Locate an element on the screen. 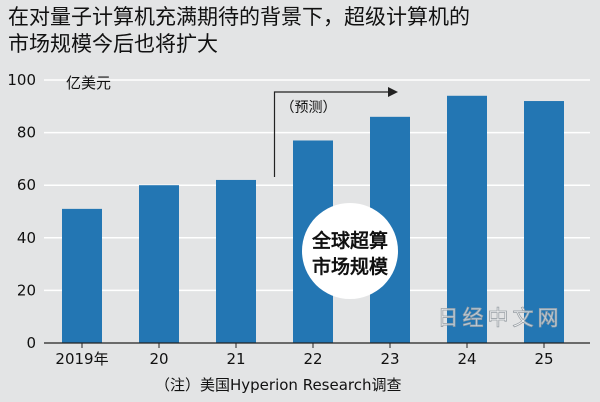  x-tick-label: 22 is located at coordinates (312, 359).